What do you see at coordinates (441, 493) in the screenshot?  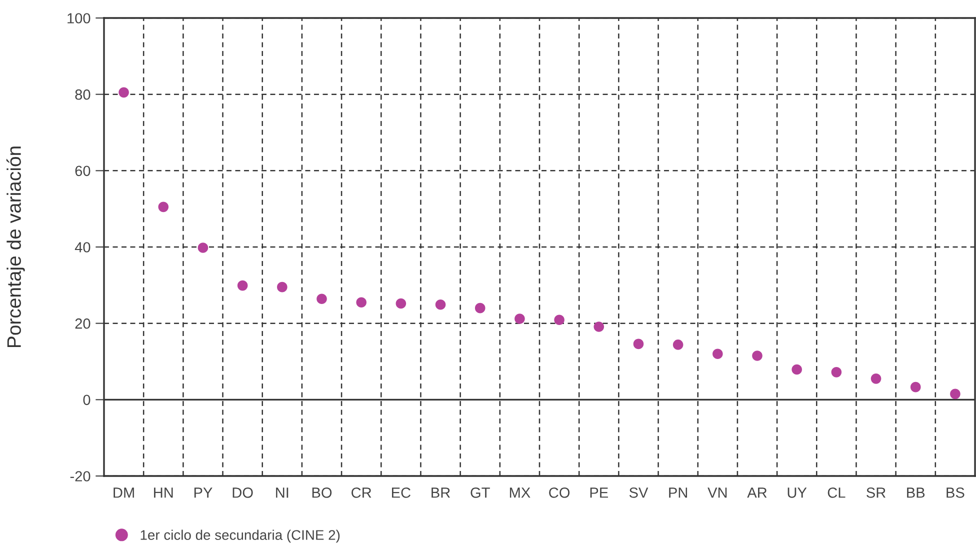 I see `x-tick-label: BR` at bounding box center [441, 493].